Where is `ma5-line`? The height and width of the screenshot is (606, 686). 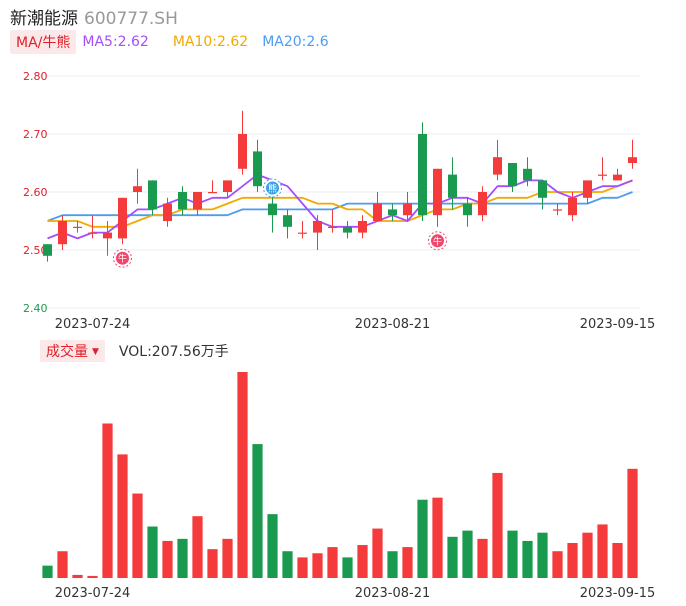
ma5-line is located at coordinates (340, 206).